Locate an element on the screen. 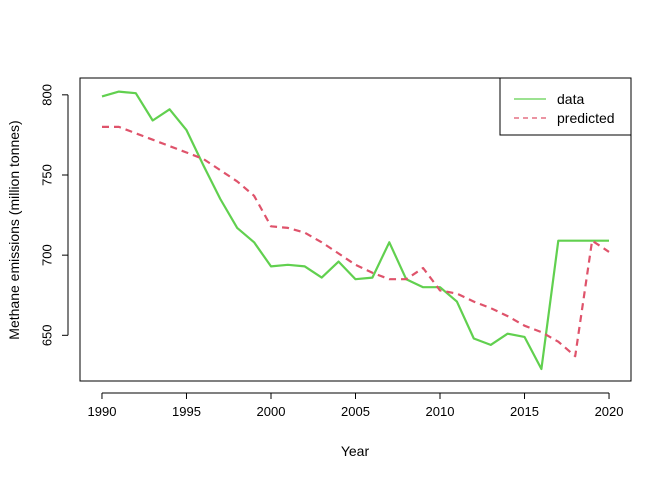  legend: data predicted is located at coordinates (565, 106).